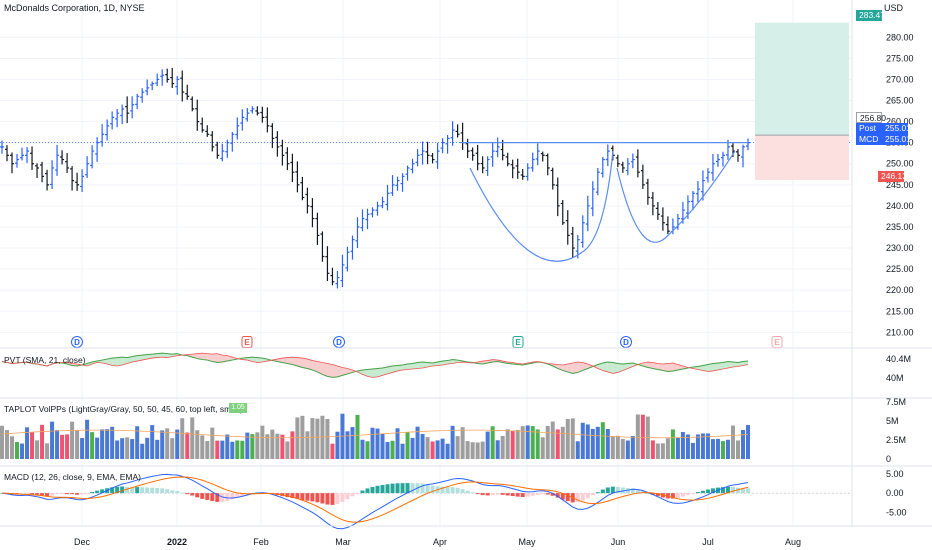 Image resolution: width=932 pixels, height=550 pixels. I want to click on price-tick-label: 245.00, so click(900, 185).